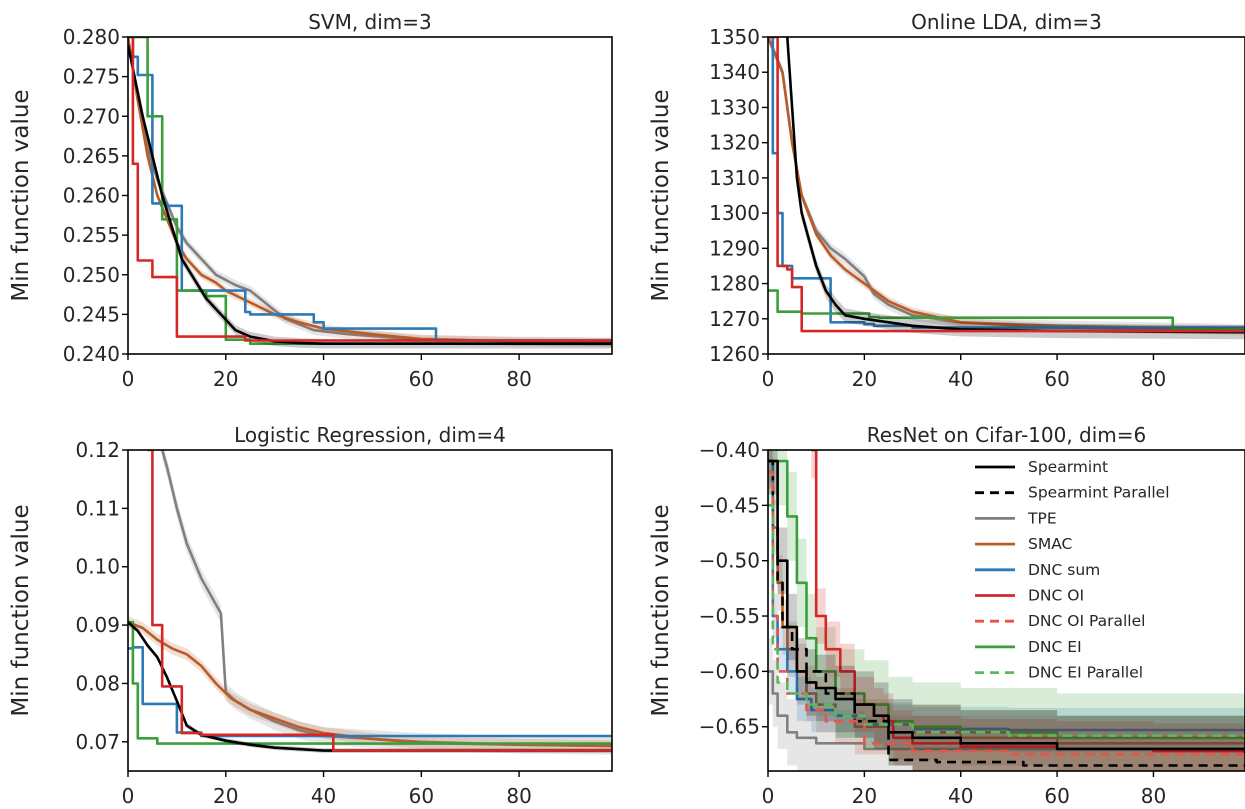 The height and width of the screenshot is (809, 1245). I want to click on y-tick-label: 0.270, so click(91, 116).